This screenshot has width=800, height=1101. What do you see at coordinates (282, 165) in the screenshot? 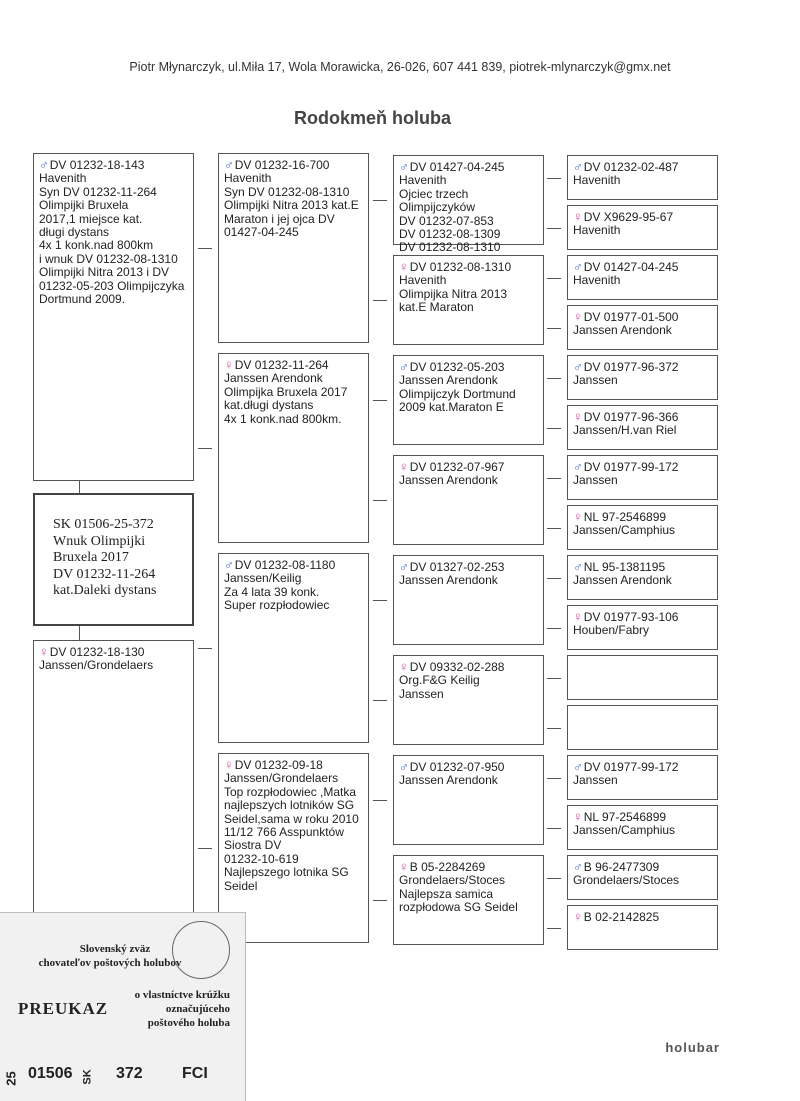
I see `pedigree-text: DV 01232-16-700` at bounding box center [282, 165].